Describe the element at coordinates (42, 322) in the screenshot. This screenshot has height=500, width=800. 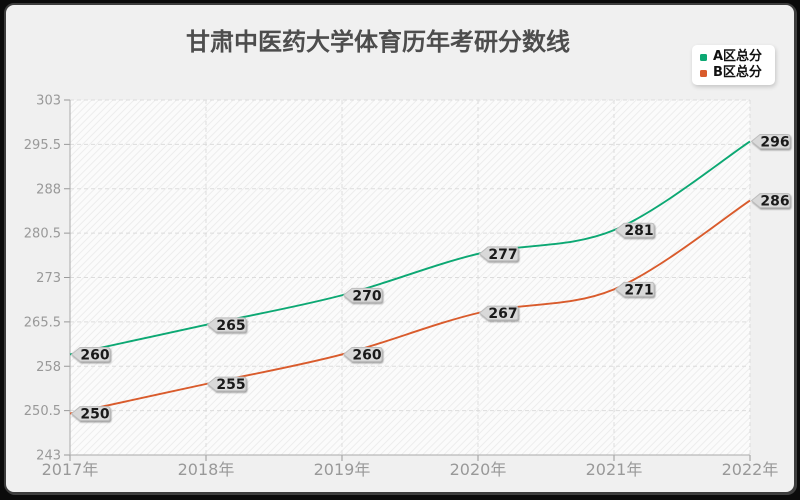
I see `y-axis-label: 265.5` at that location.